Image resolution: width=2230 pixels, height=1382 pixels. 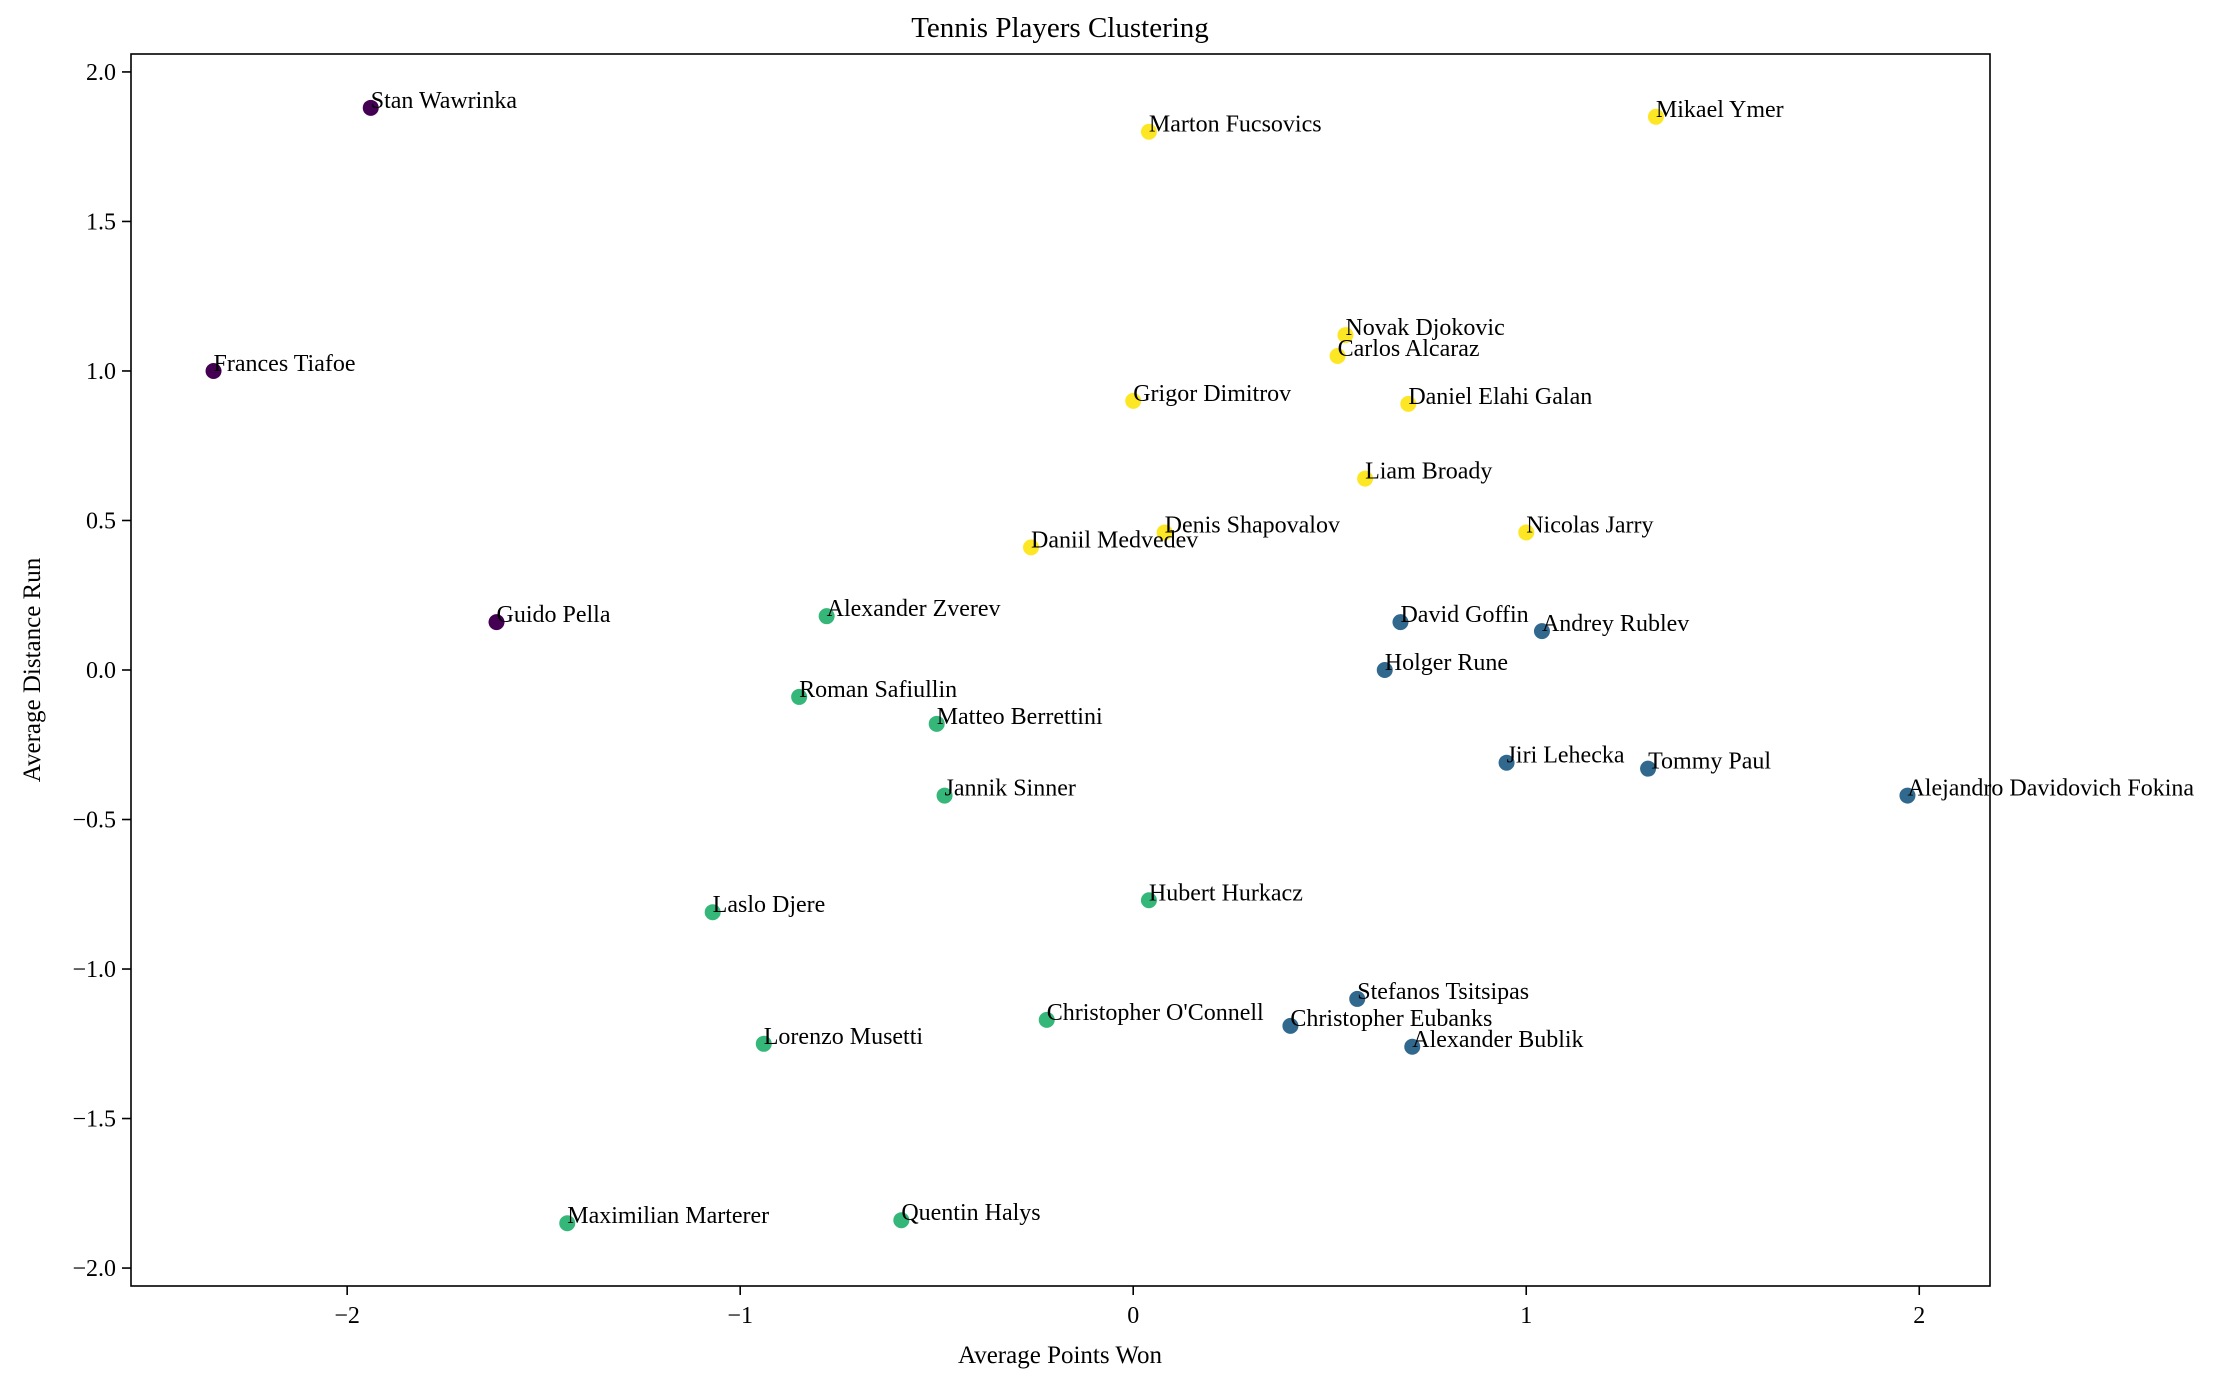 What do you see at coordinates (101, 73) in the screenshot?
I see `y-tick-label: 2.0` at bounding box center [101, 73].